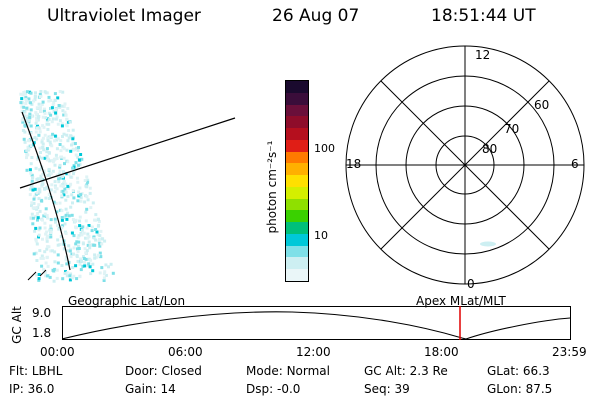 Image resolution: width=600 pixels, height=400 pixels. I want to click on aurora-speckle-image, so click(67, 186).